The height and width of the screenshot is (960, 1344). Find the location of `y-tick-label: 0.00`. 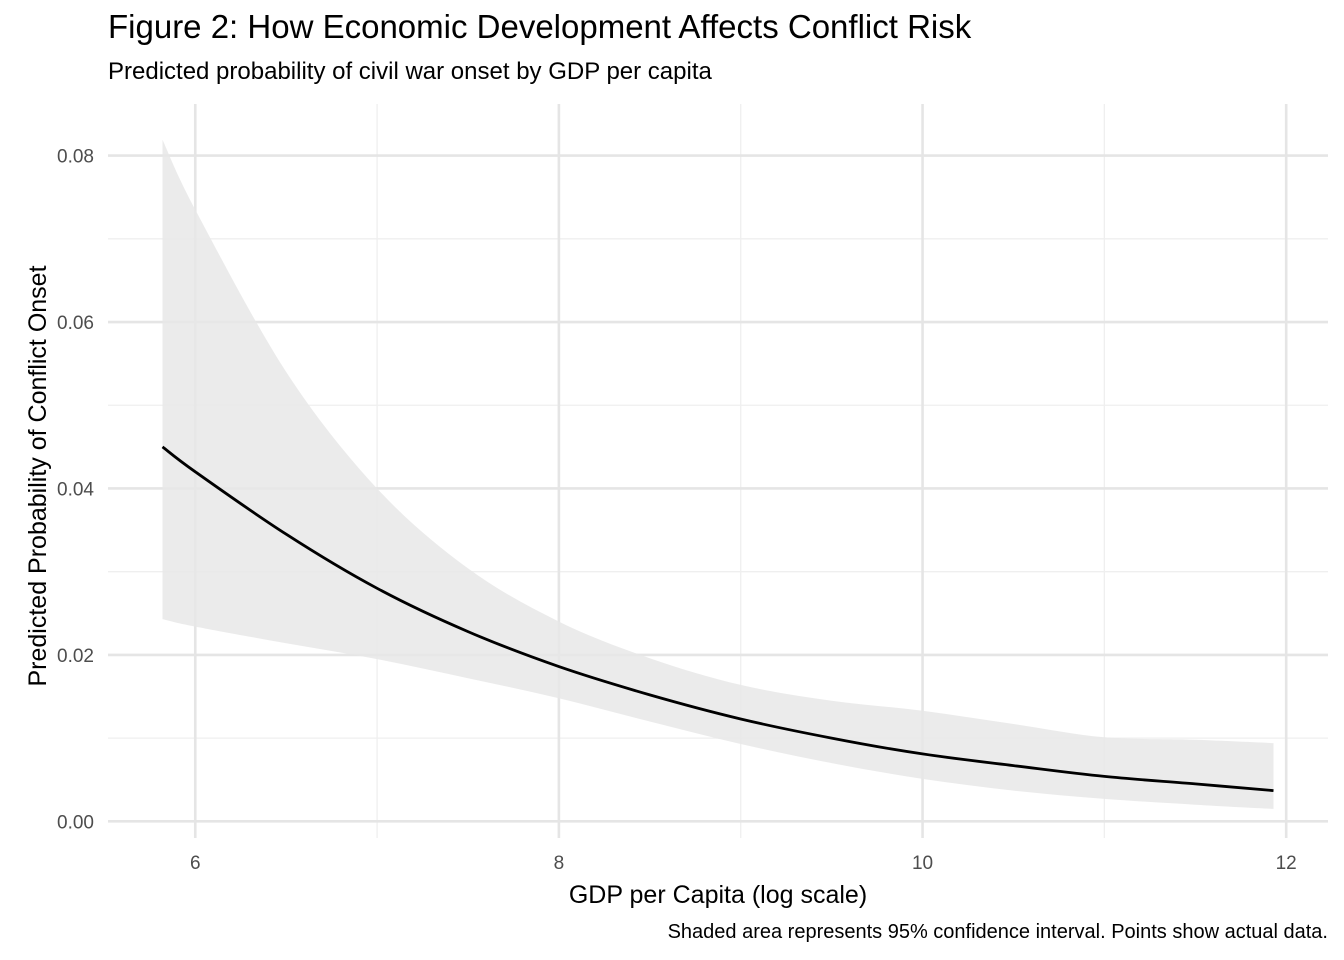

y-tick-label: 0.00 is located at coordinates (75, 822).